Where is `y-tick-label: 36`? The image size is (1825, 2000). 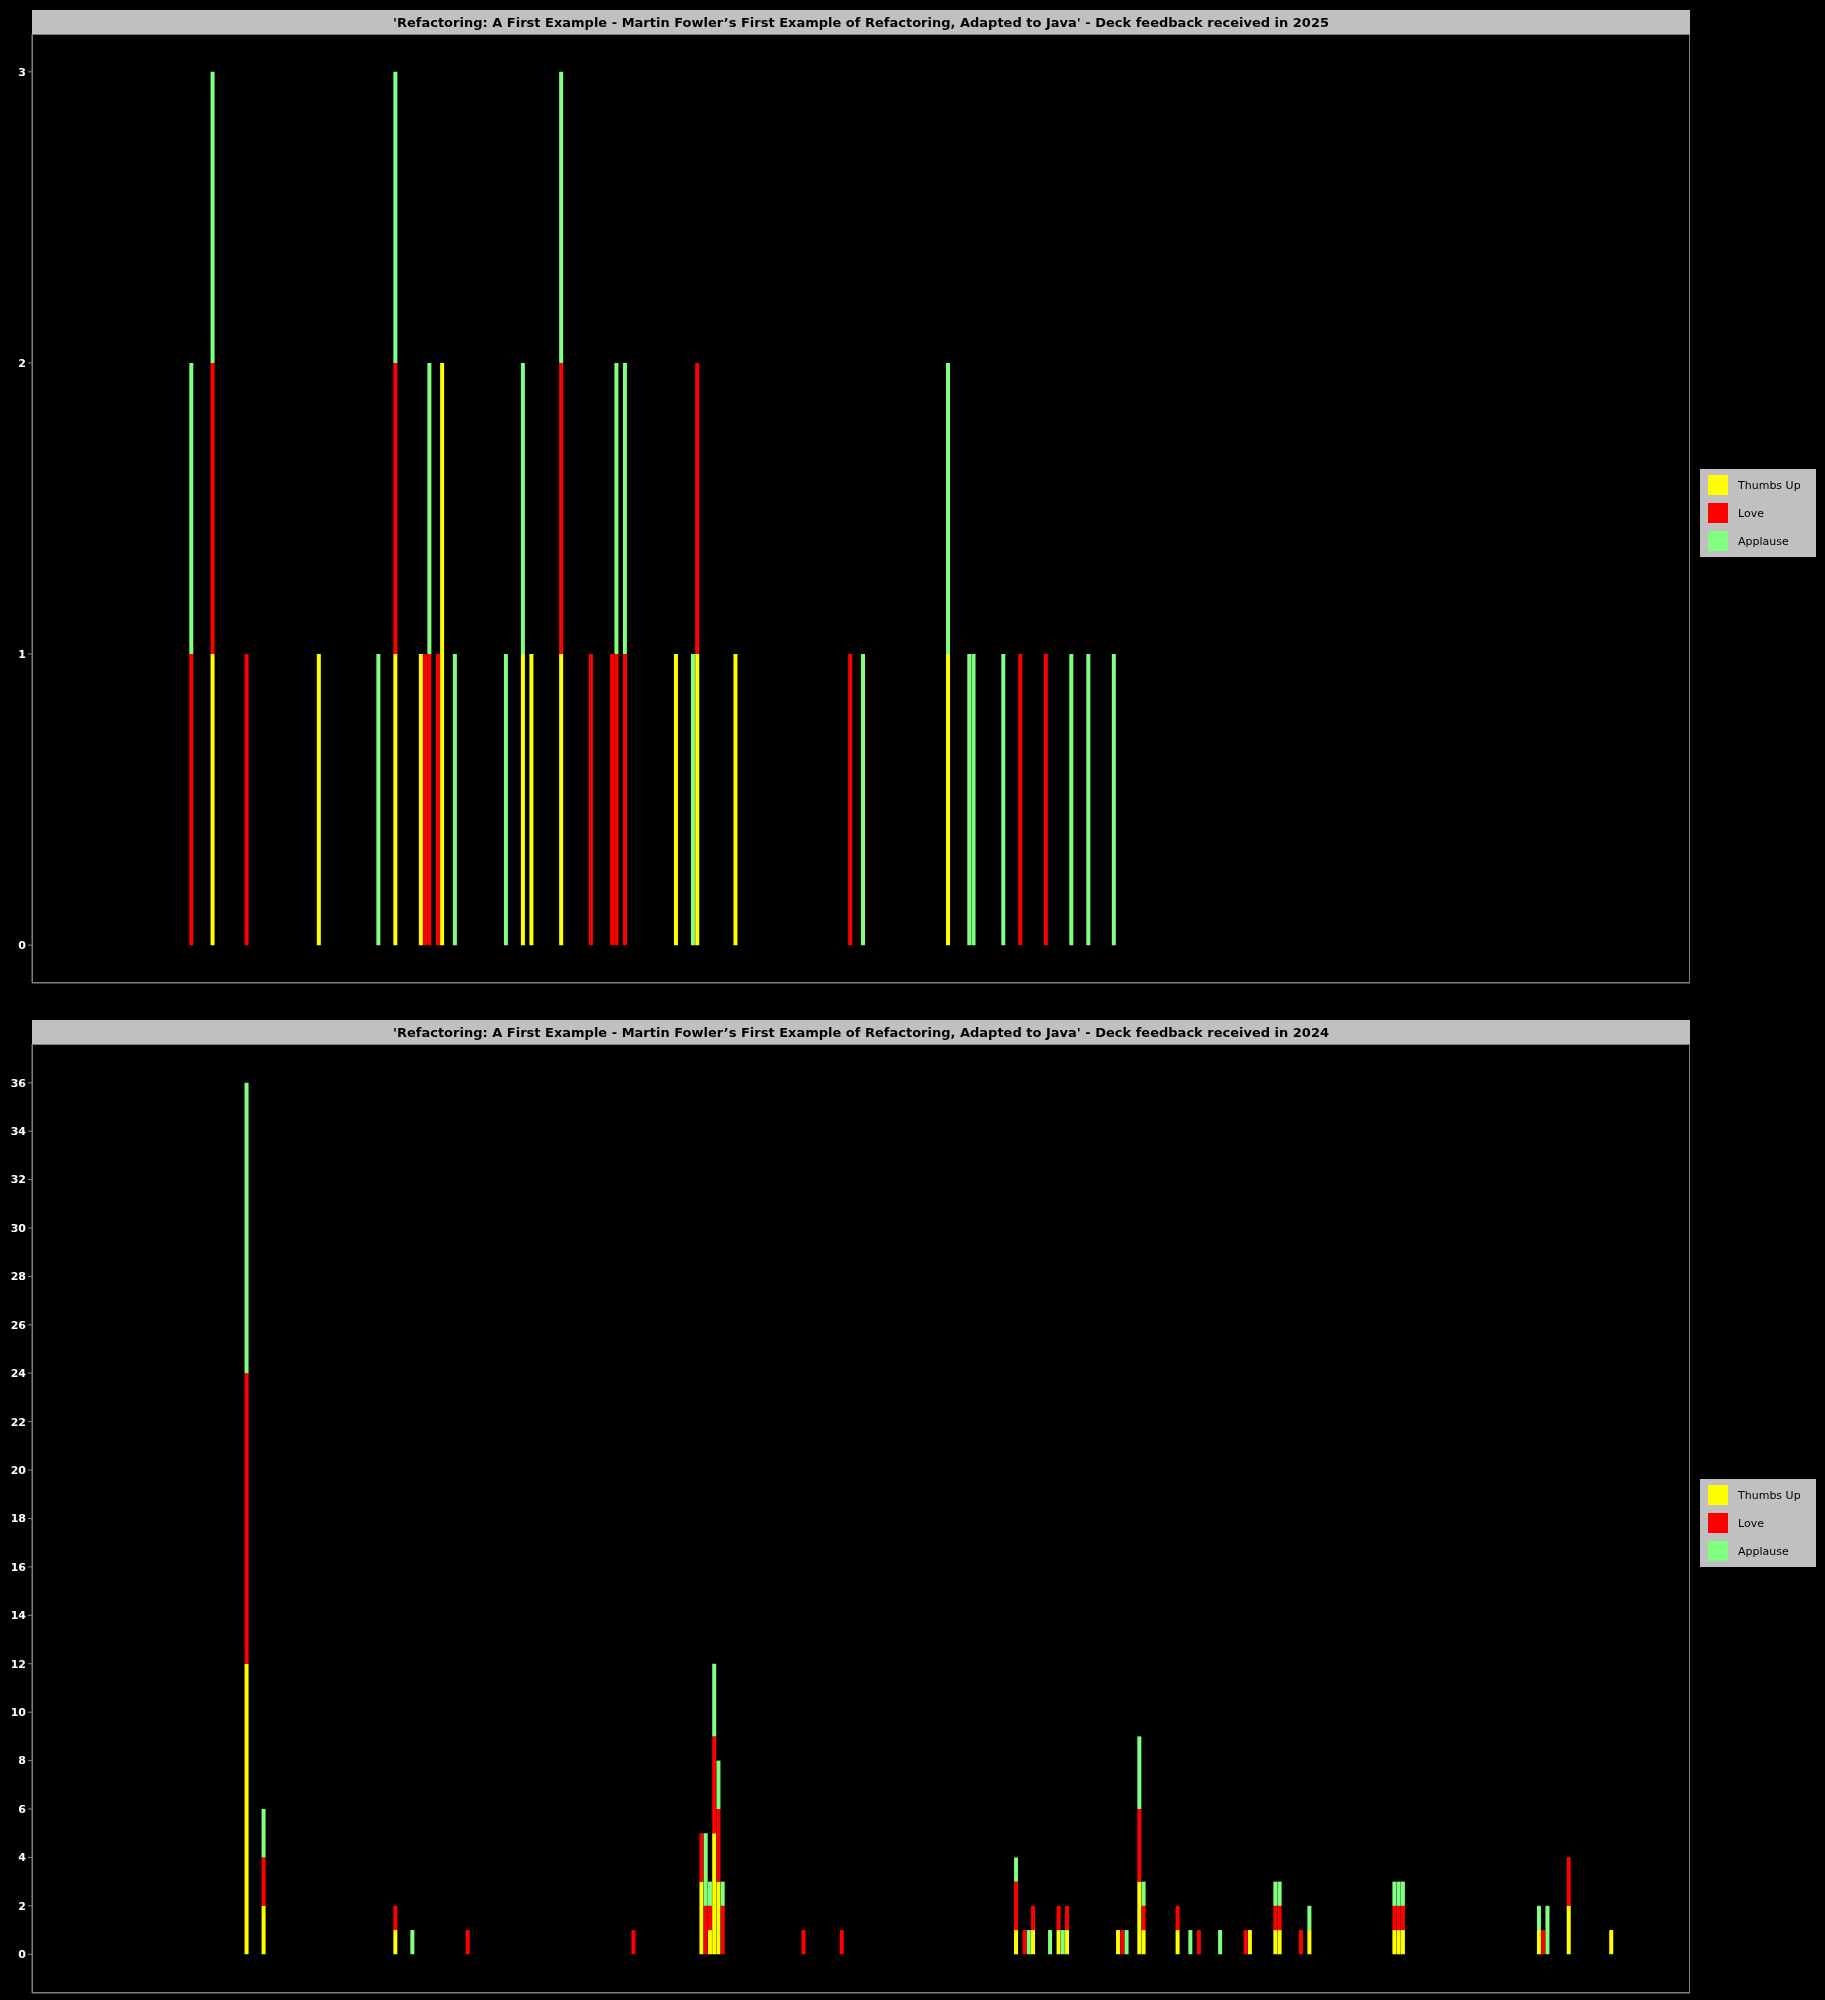
y-tick-label: 36 is located at coordinates (18, 1083).